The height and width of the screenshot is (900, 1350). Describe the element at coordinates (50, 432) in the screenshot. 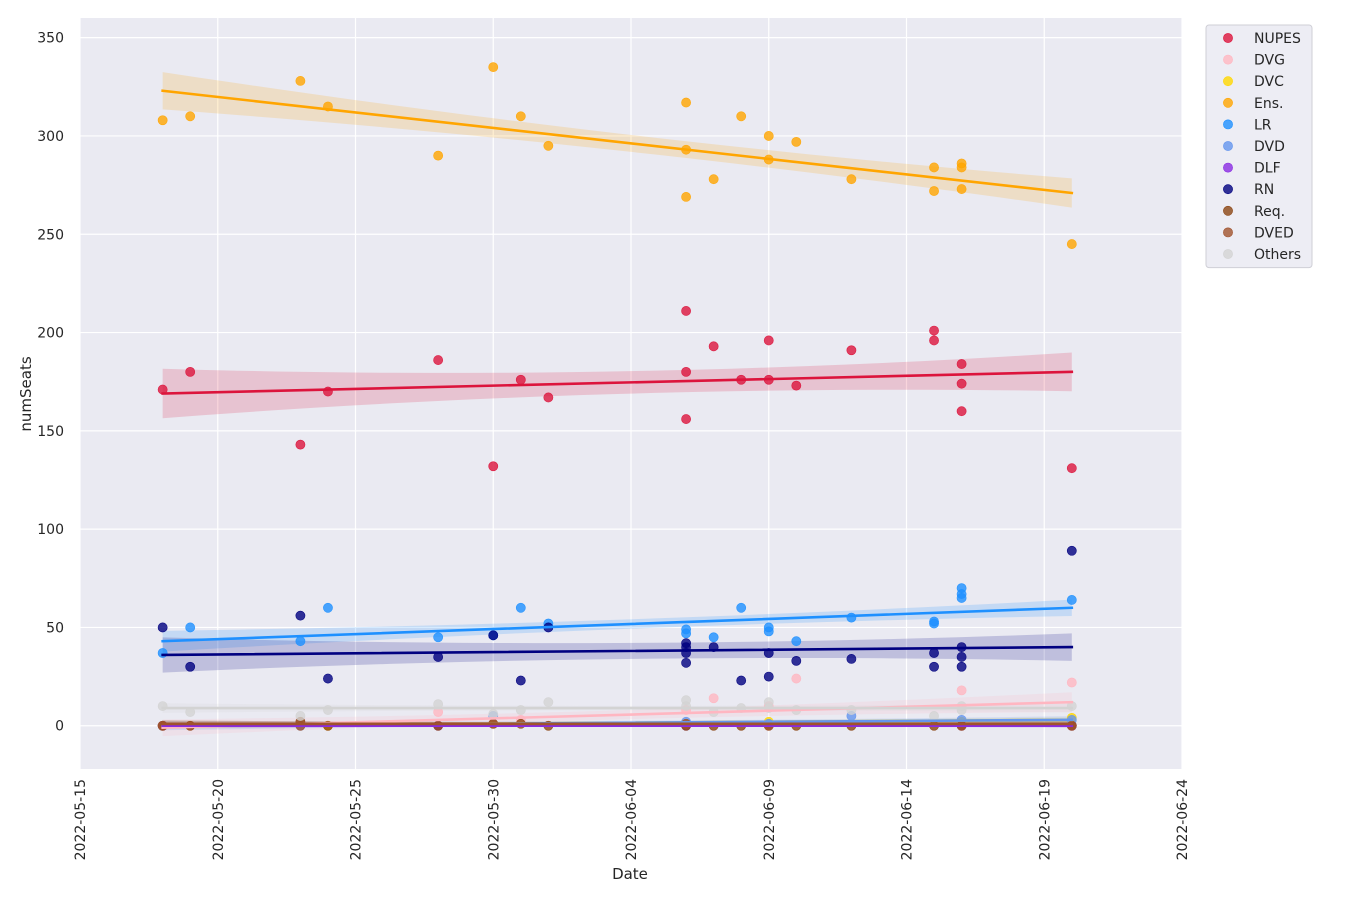

I see `y-tick-label: 150` at that location.